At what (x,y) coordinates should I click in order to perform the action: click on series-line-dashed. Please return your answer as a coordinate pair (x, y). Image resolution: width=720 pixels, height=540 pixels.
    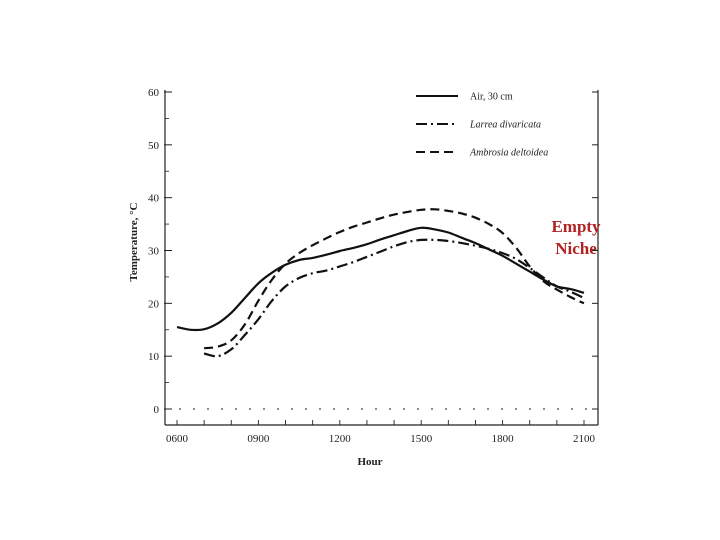
    Looking at the image, I should click on (394, 279).